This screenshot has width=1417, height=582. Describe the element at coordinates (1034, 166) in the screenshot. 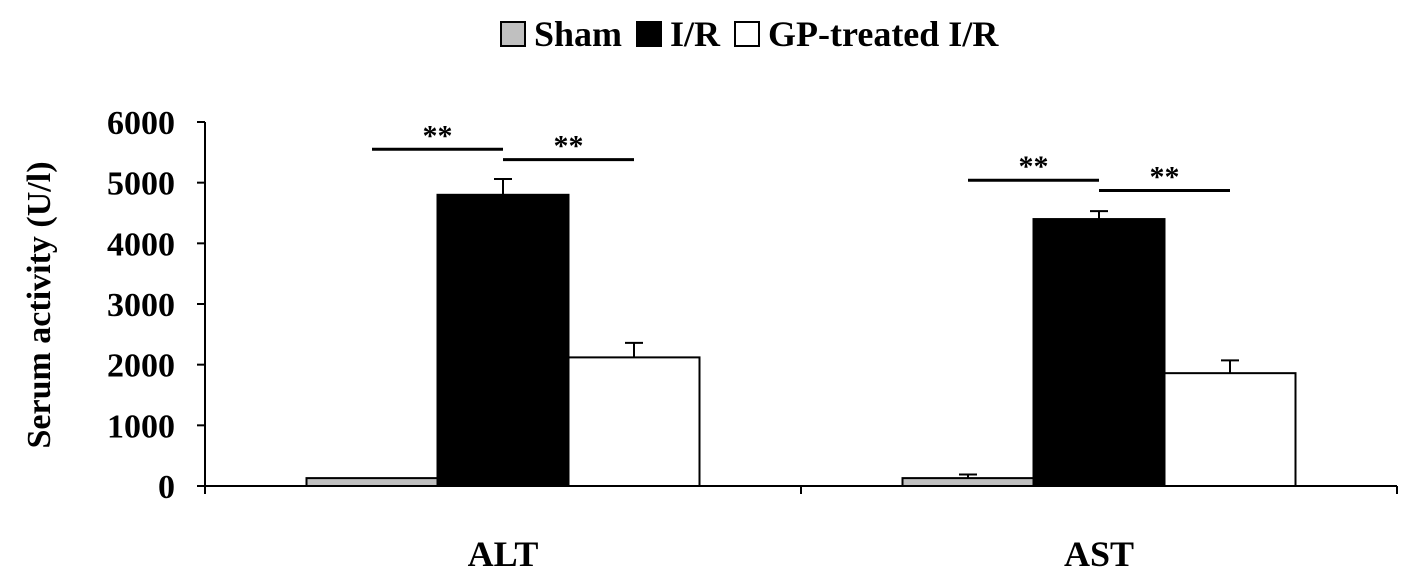

I see `significance-label-2: **` at that location.